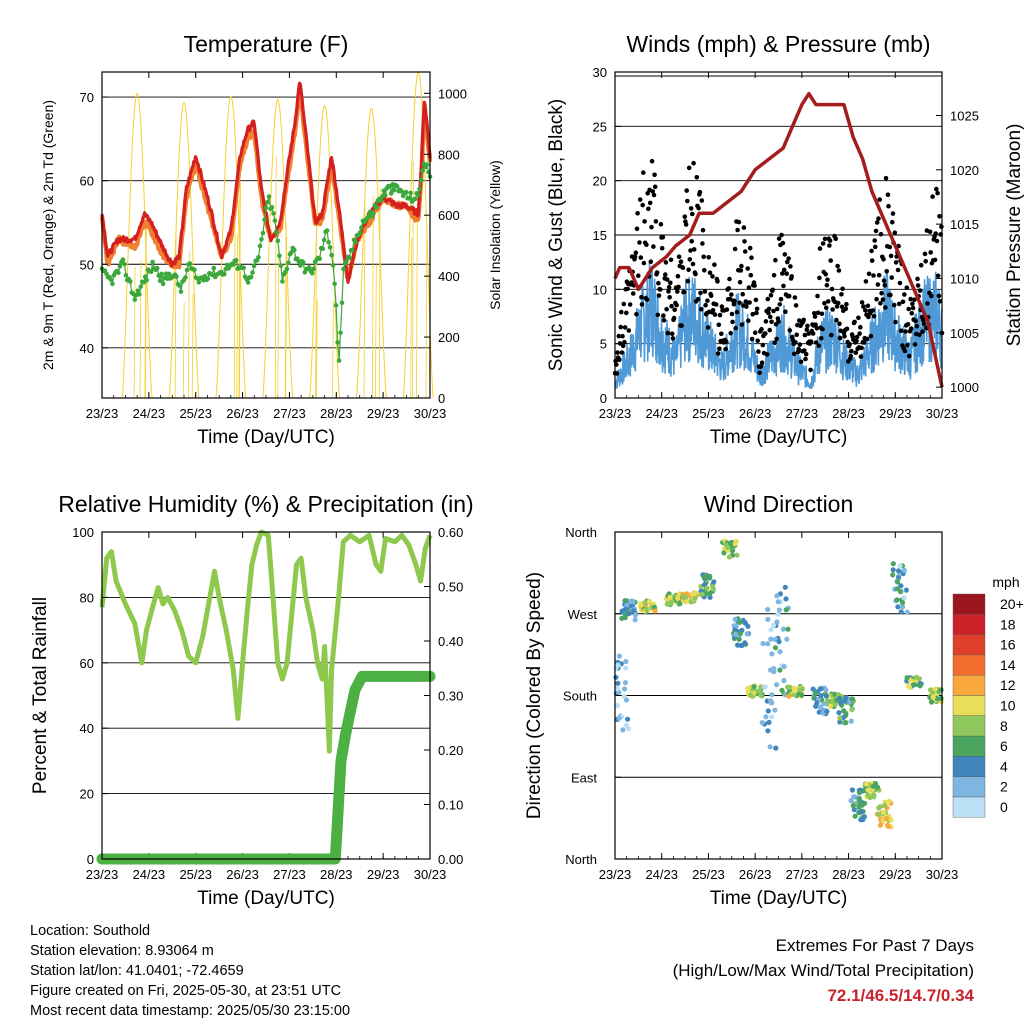 The width and height of the screenshot is (1024, 1024). I want to click on y-right-tick-label: 1025, so click(964, 115).